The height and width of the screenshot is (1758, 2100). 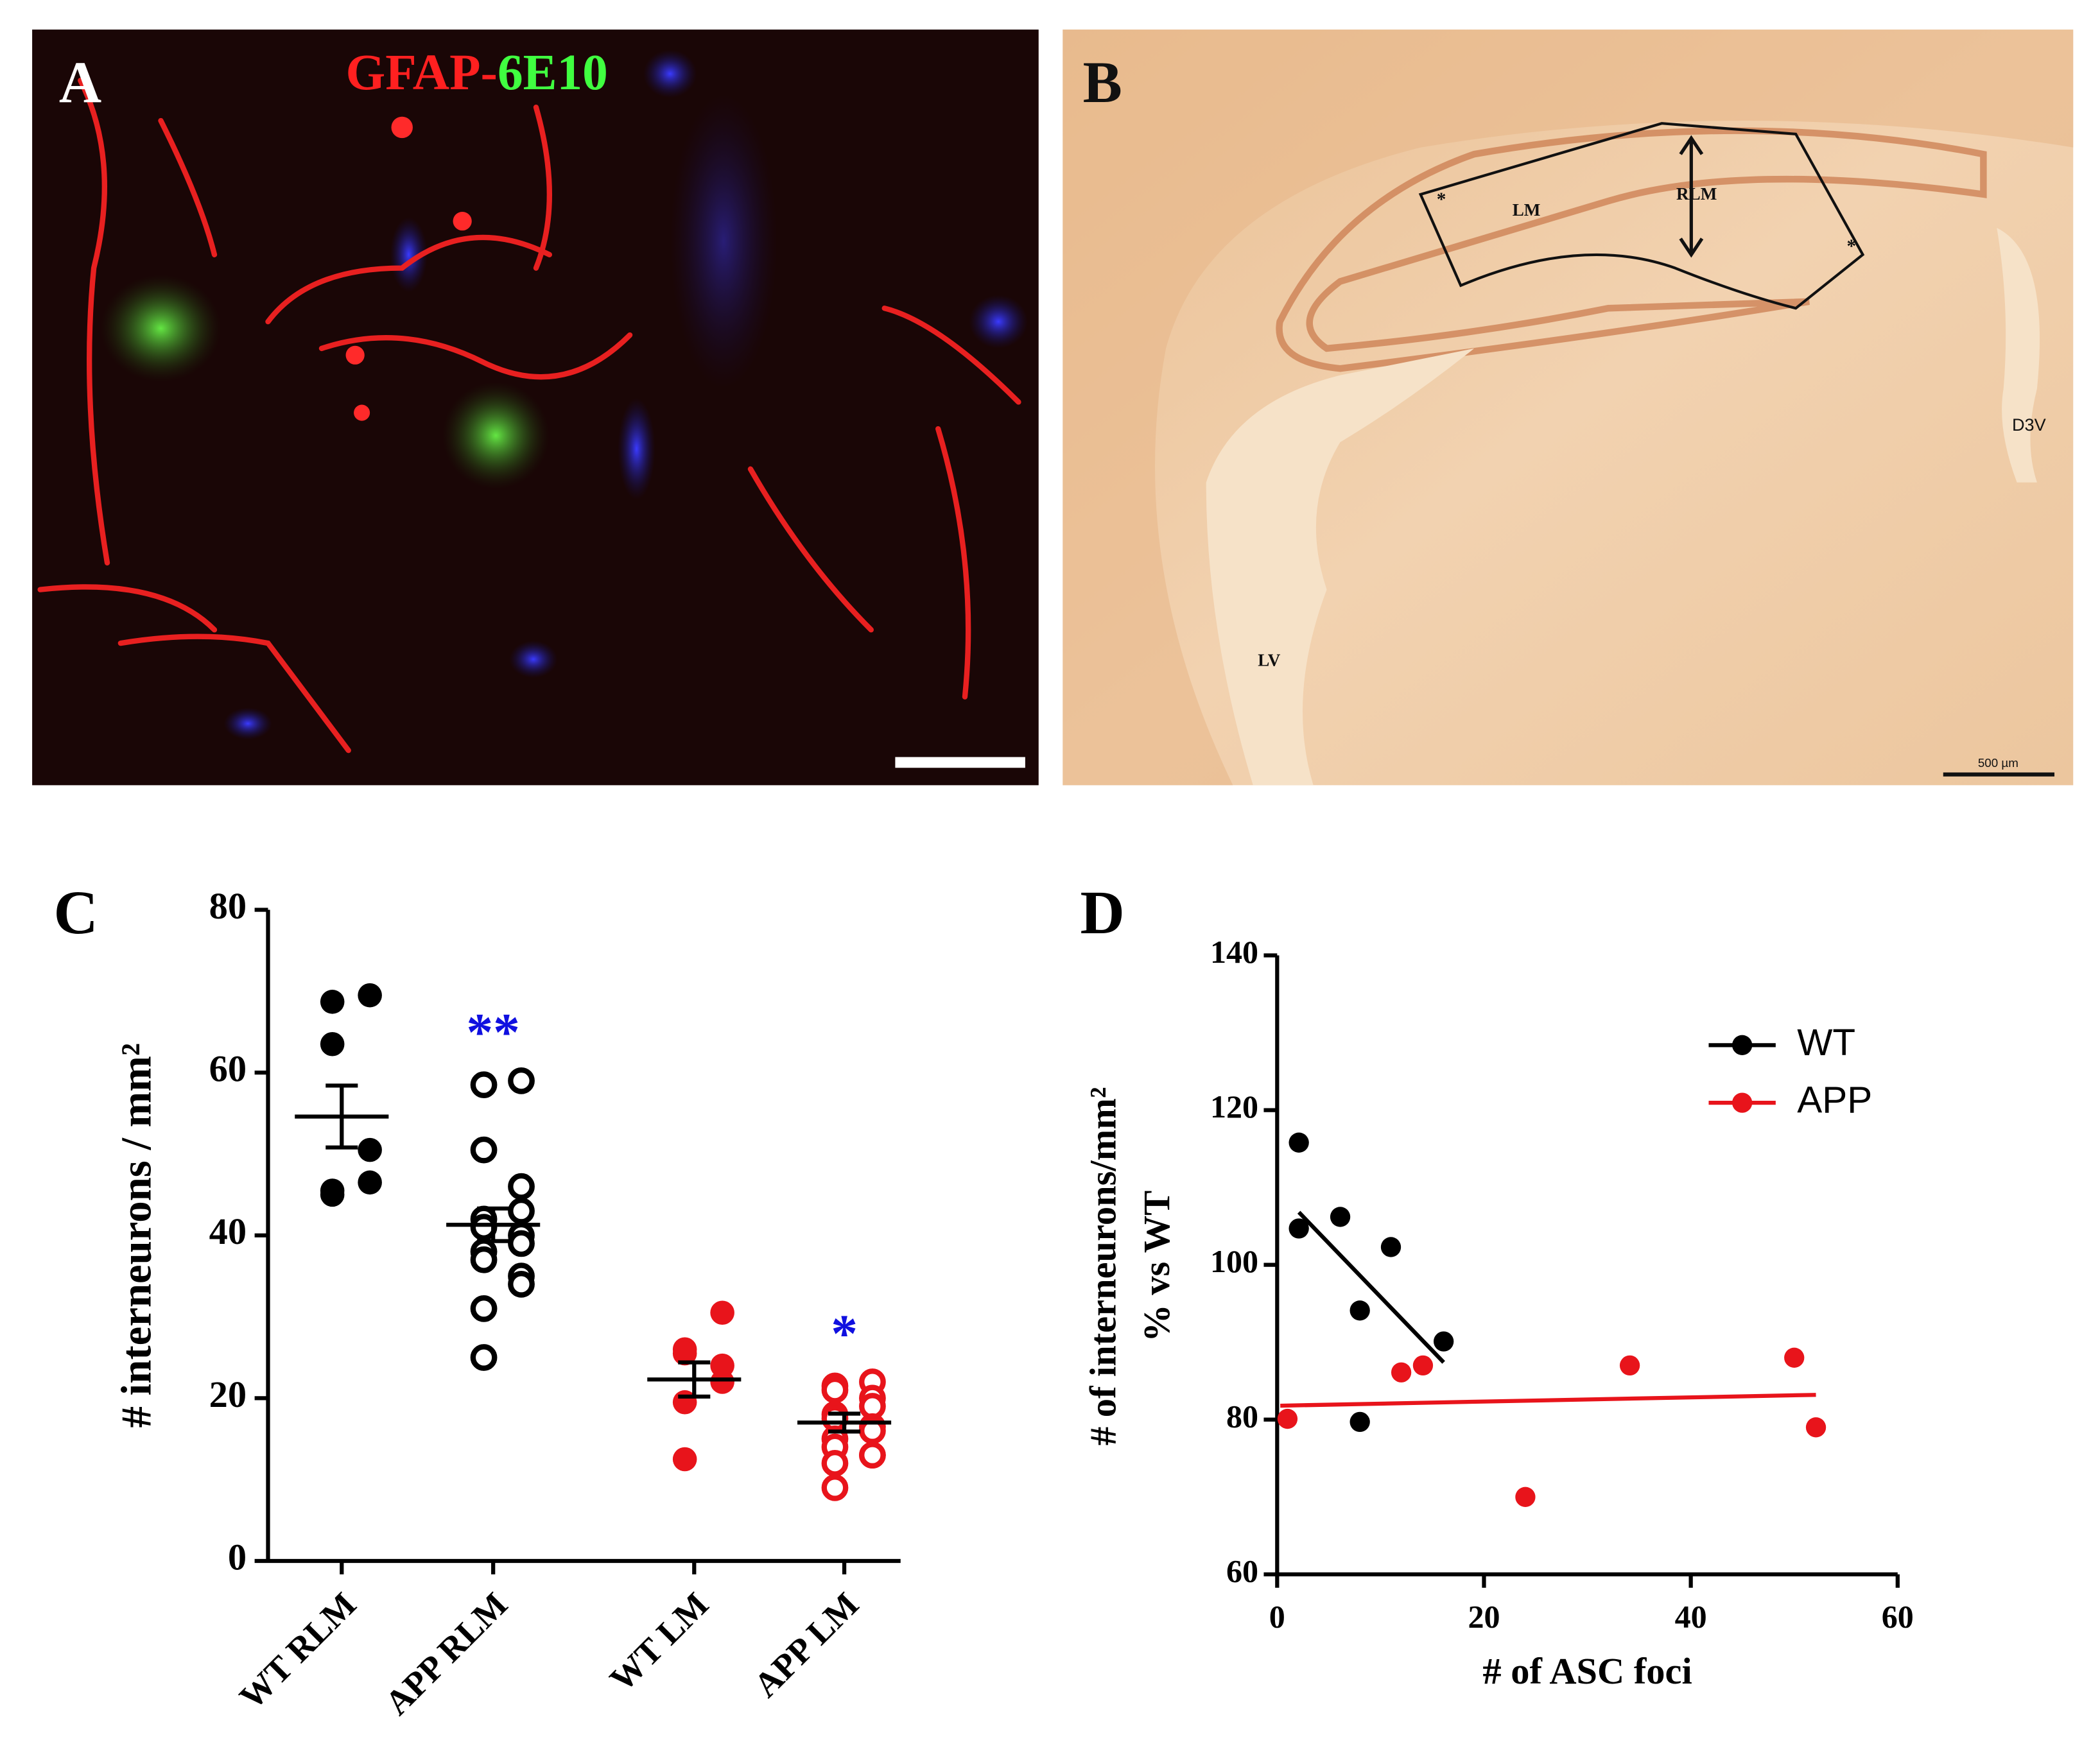 I want to click on region-label: D3V, so click(x=2029, y=425).